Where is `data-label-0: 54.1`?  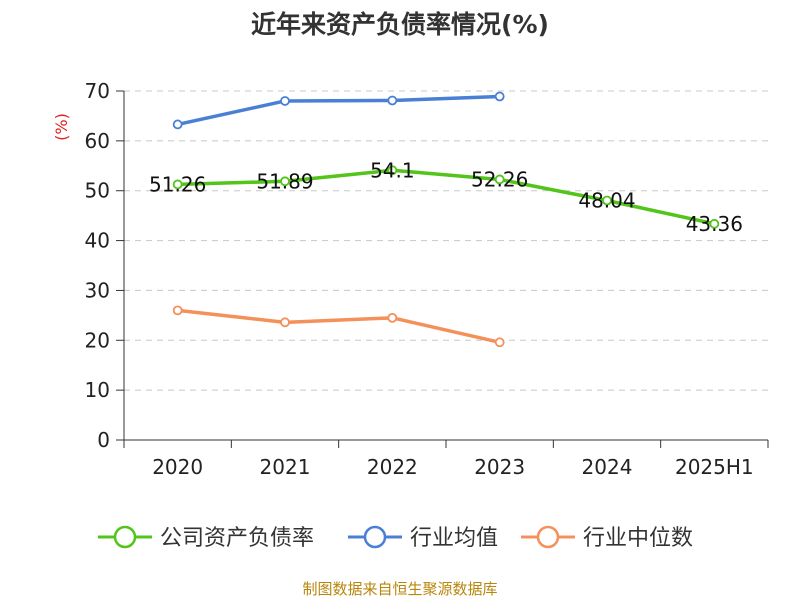
data-label-0: 54.1 is located at coordinates (392, 170).